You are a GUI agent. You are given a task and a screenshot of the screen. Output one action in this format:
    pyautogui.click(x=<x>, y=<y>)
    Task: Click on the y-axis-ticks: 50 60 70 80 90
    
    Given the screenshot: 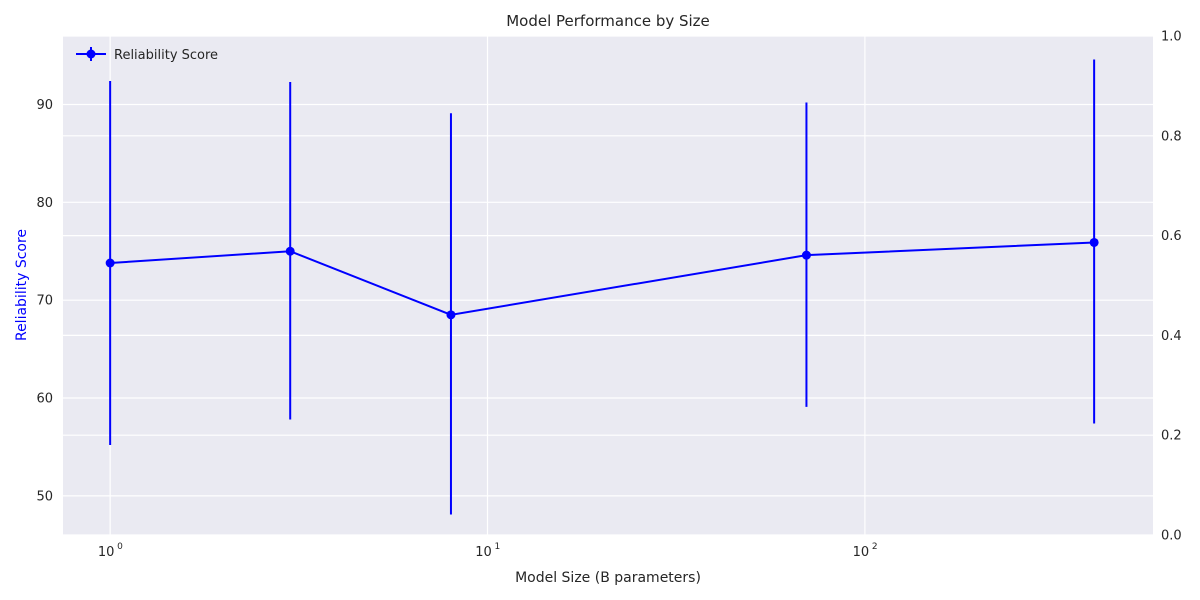 What is the action you would take?
    pyautogui.click(x=44, y=301)
    